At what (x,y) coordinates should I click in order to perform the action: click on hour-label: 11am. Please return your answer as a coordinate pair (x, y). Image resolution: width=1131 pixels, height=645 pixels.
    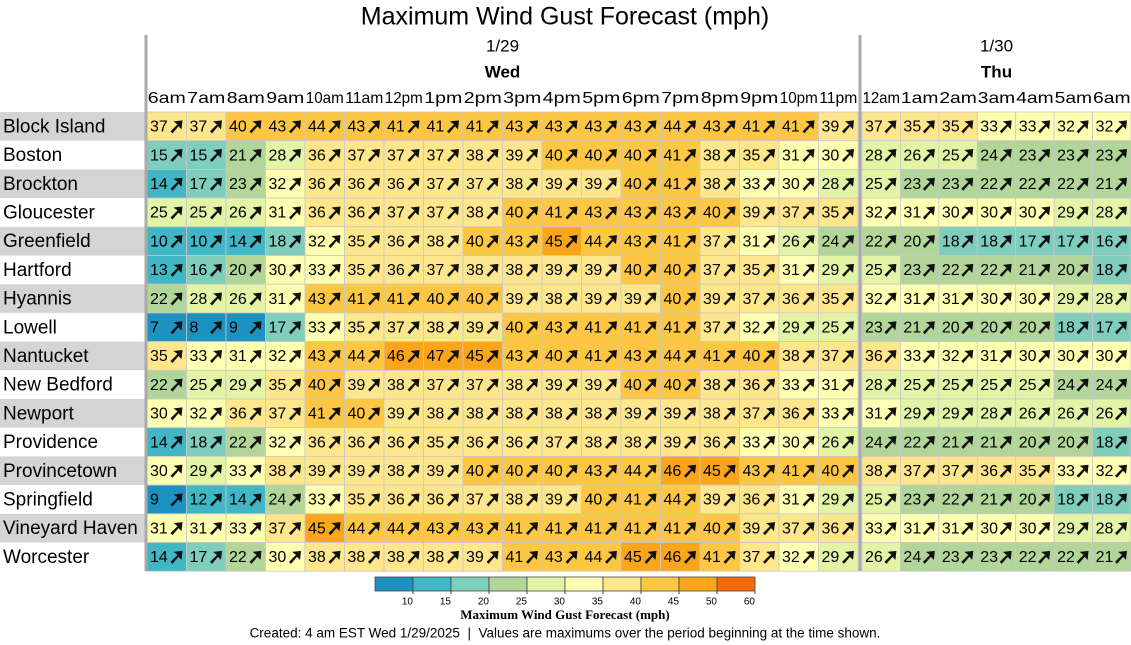
    Looking at the image, I should click on (364, 98).